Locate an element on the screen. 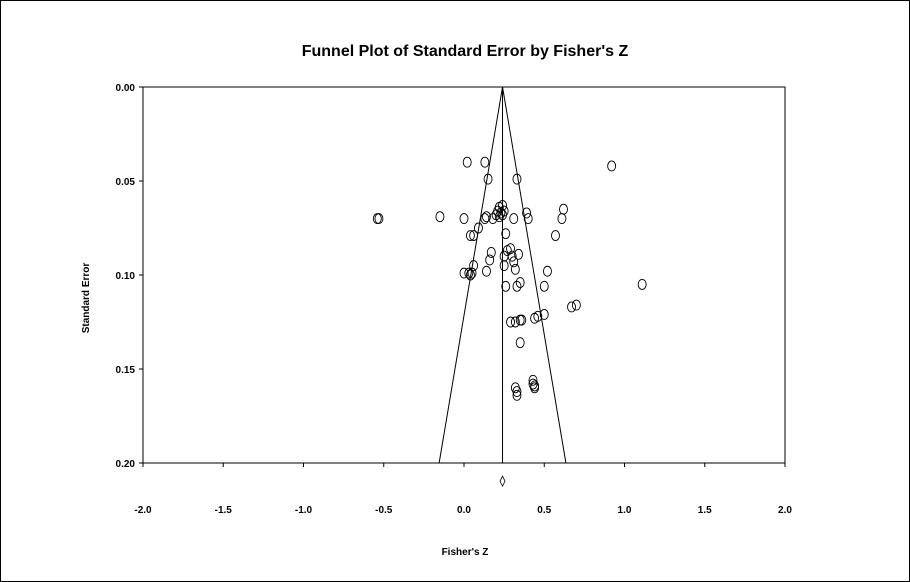 This screenshot has height=582, width=910. x-tick-label: 0.5 is located at coordinates (544, 510).